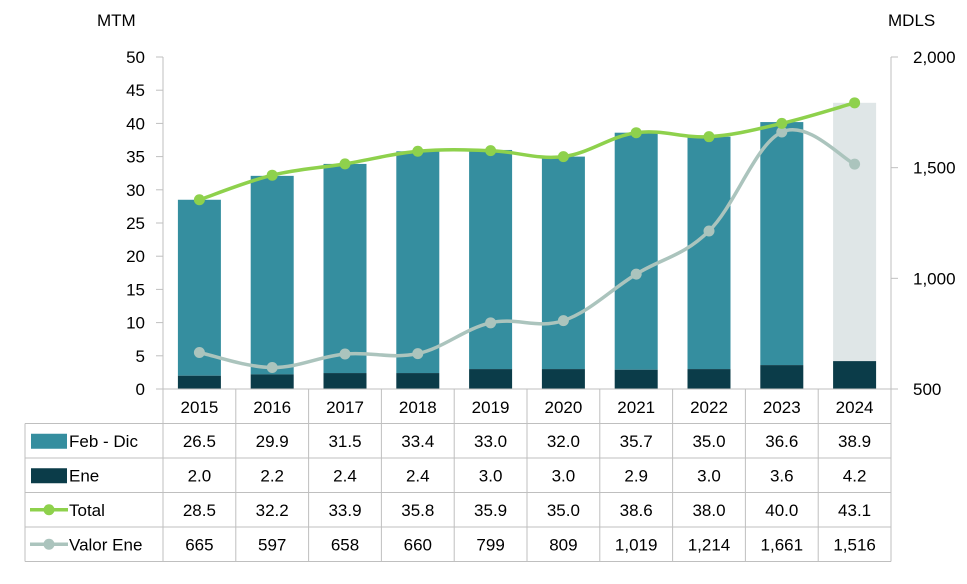  What do you see at coordinates (345, 544) in the screenshot?
I see `data-label: 658` at bounding box center [345, 544].